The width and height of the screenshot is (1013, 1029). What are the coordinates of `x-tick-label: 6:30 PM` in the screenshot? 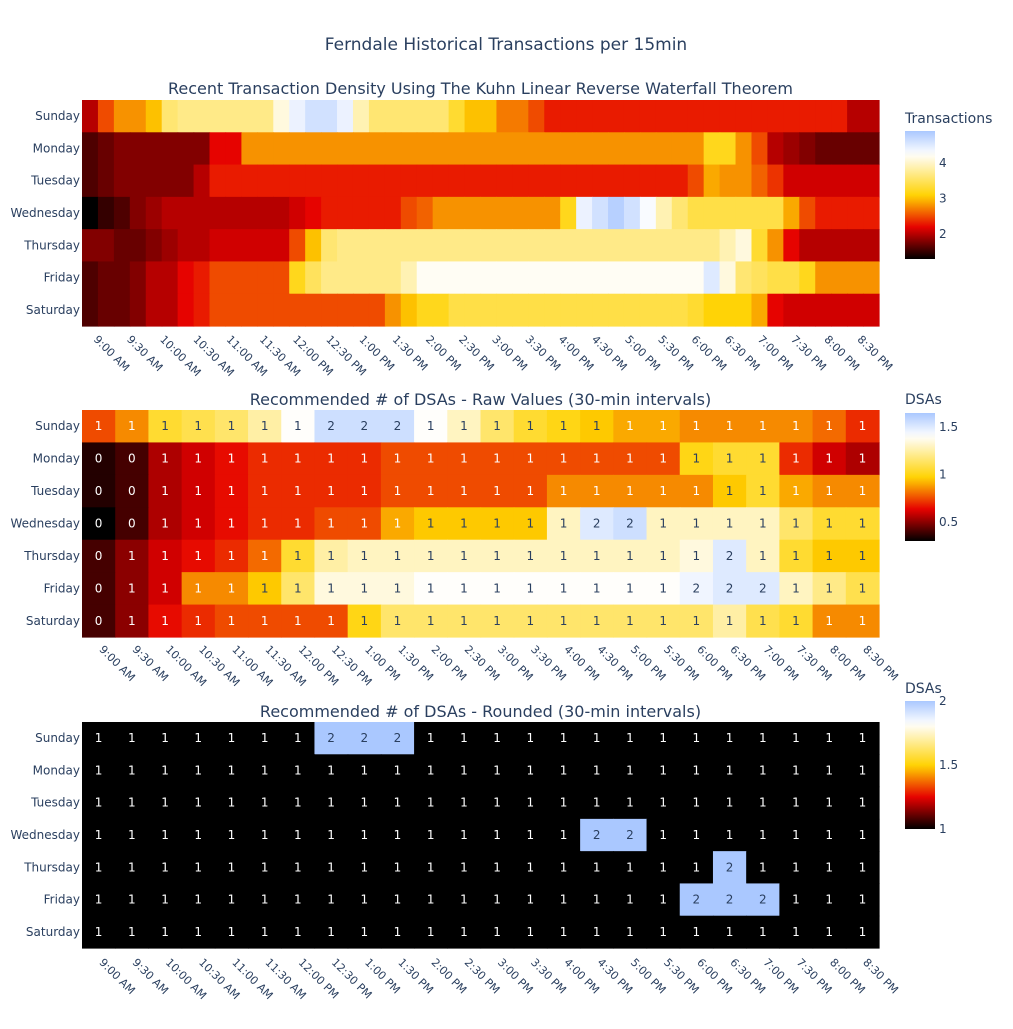 It's located at (747, 663).